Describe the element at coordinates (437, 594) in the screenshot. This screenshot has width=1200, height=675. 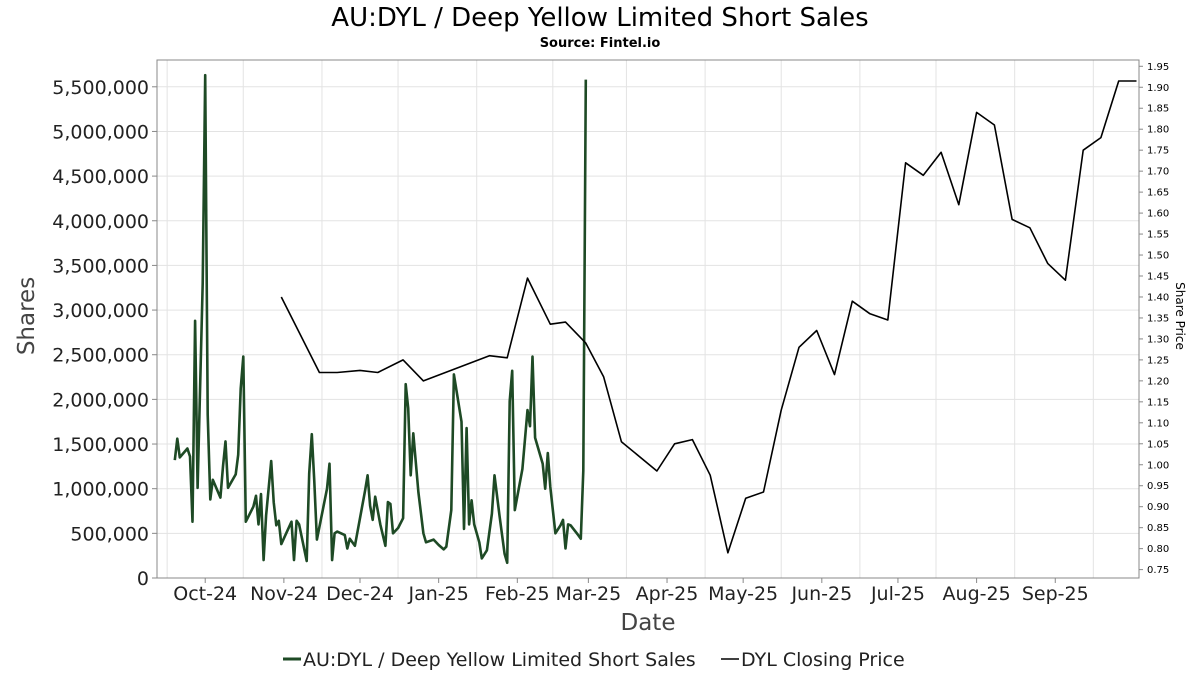
I see `x-tick-label: Jan-25` at that location.